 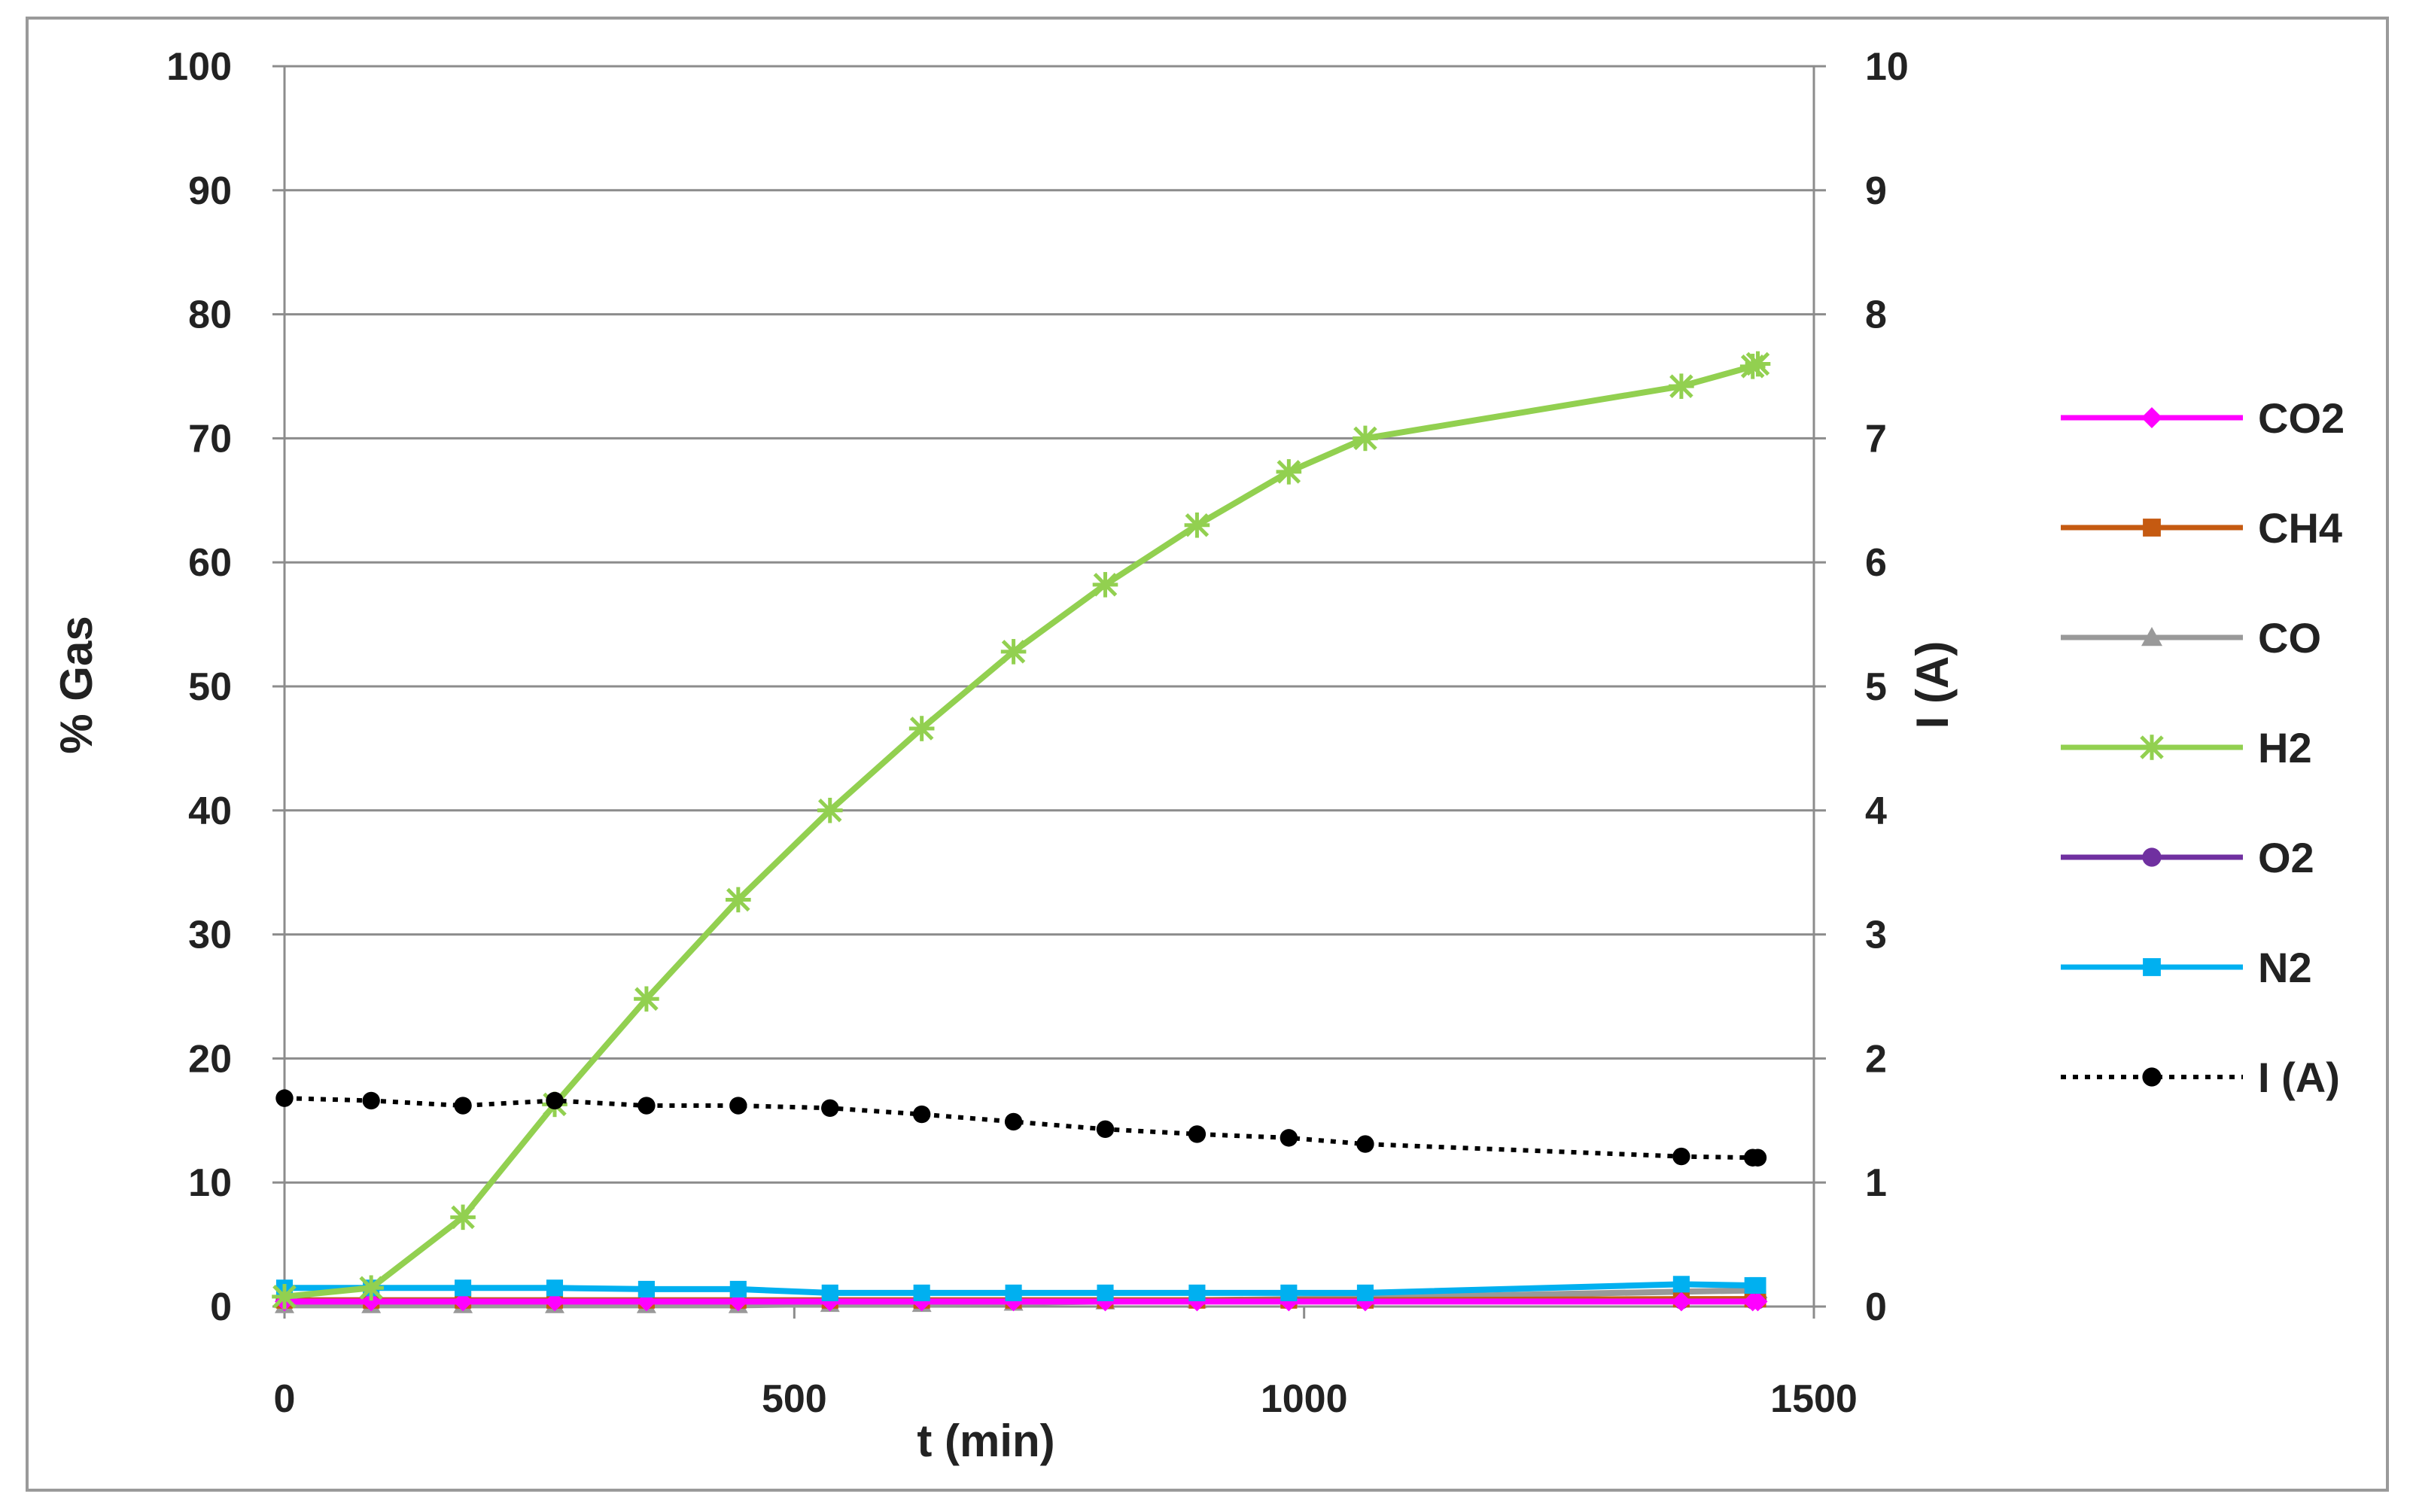 I want to click on y-axis-title: % Gas, so click(x=76, y=684).